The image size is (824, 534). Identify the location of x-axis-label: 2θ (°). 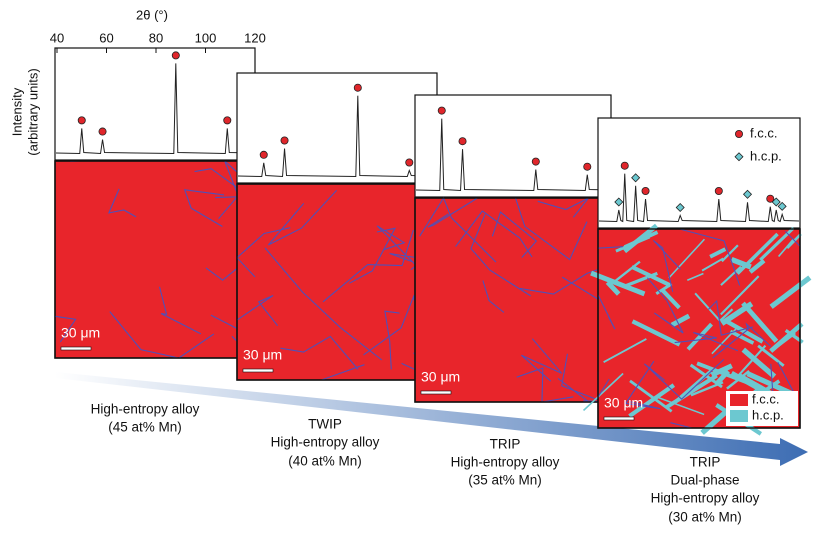
(152, 14).